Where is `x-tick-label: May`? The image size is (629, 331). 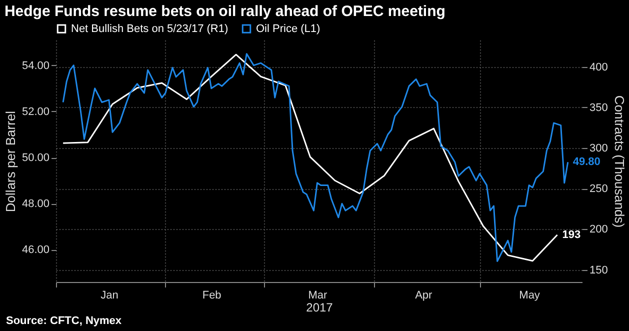
x-tick-label: May is located at coordinates (529, 296).